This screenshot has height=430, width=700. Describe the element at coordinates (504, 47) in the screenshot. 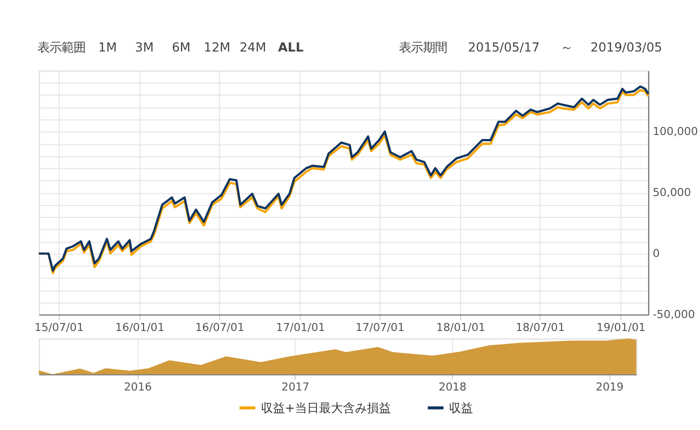

I see `text: 2015/05/17` at that location.